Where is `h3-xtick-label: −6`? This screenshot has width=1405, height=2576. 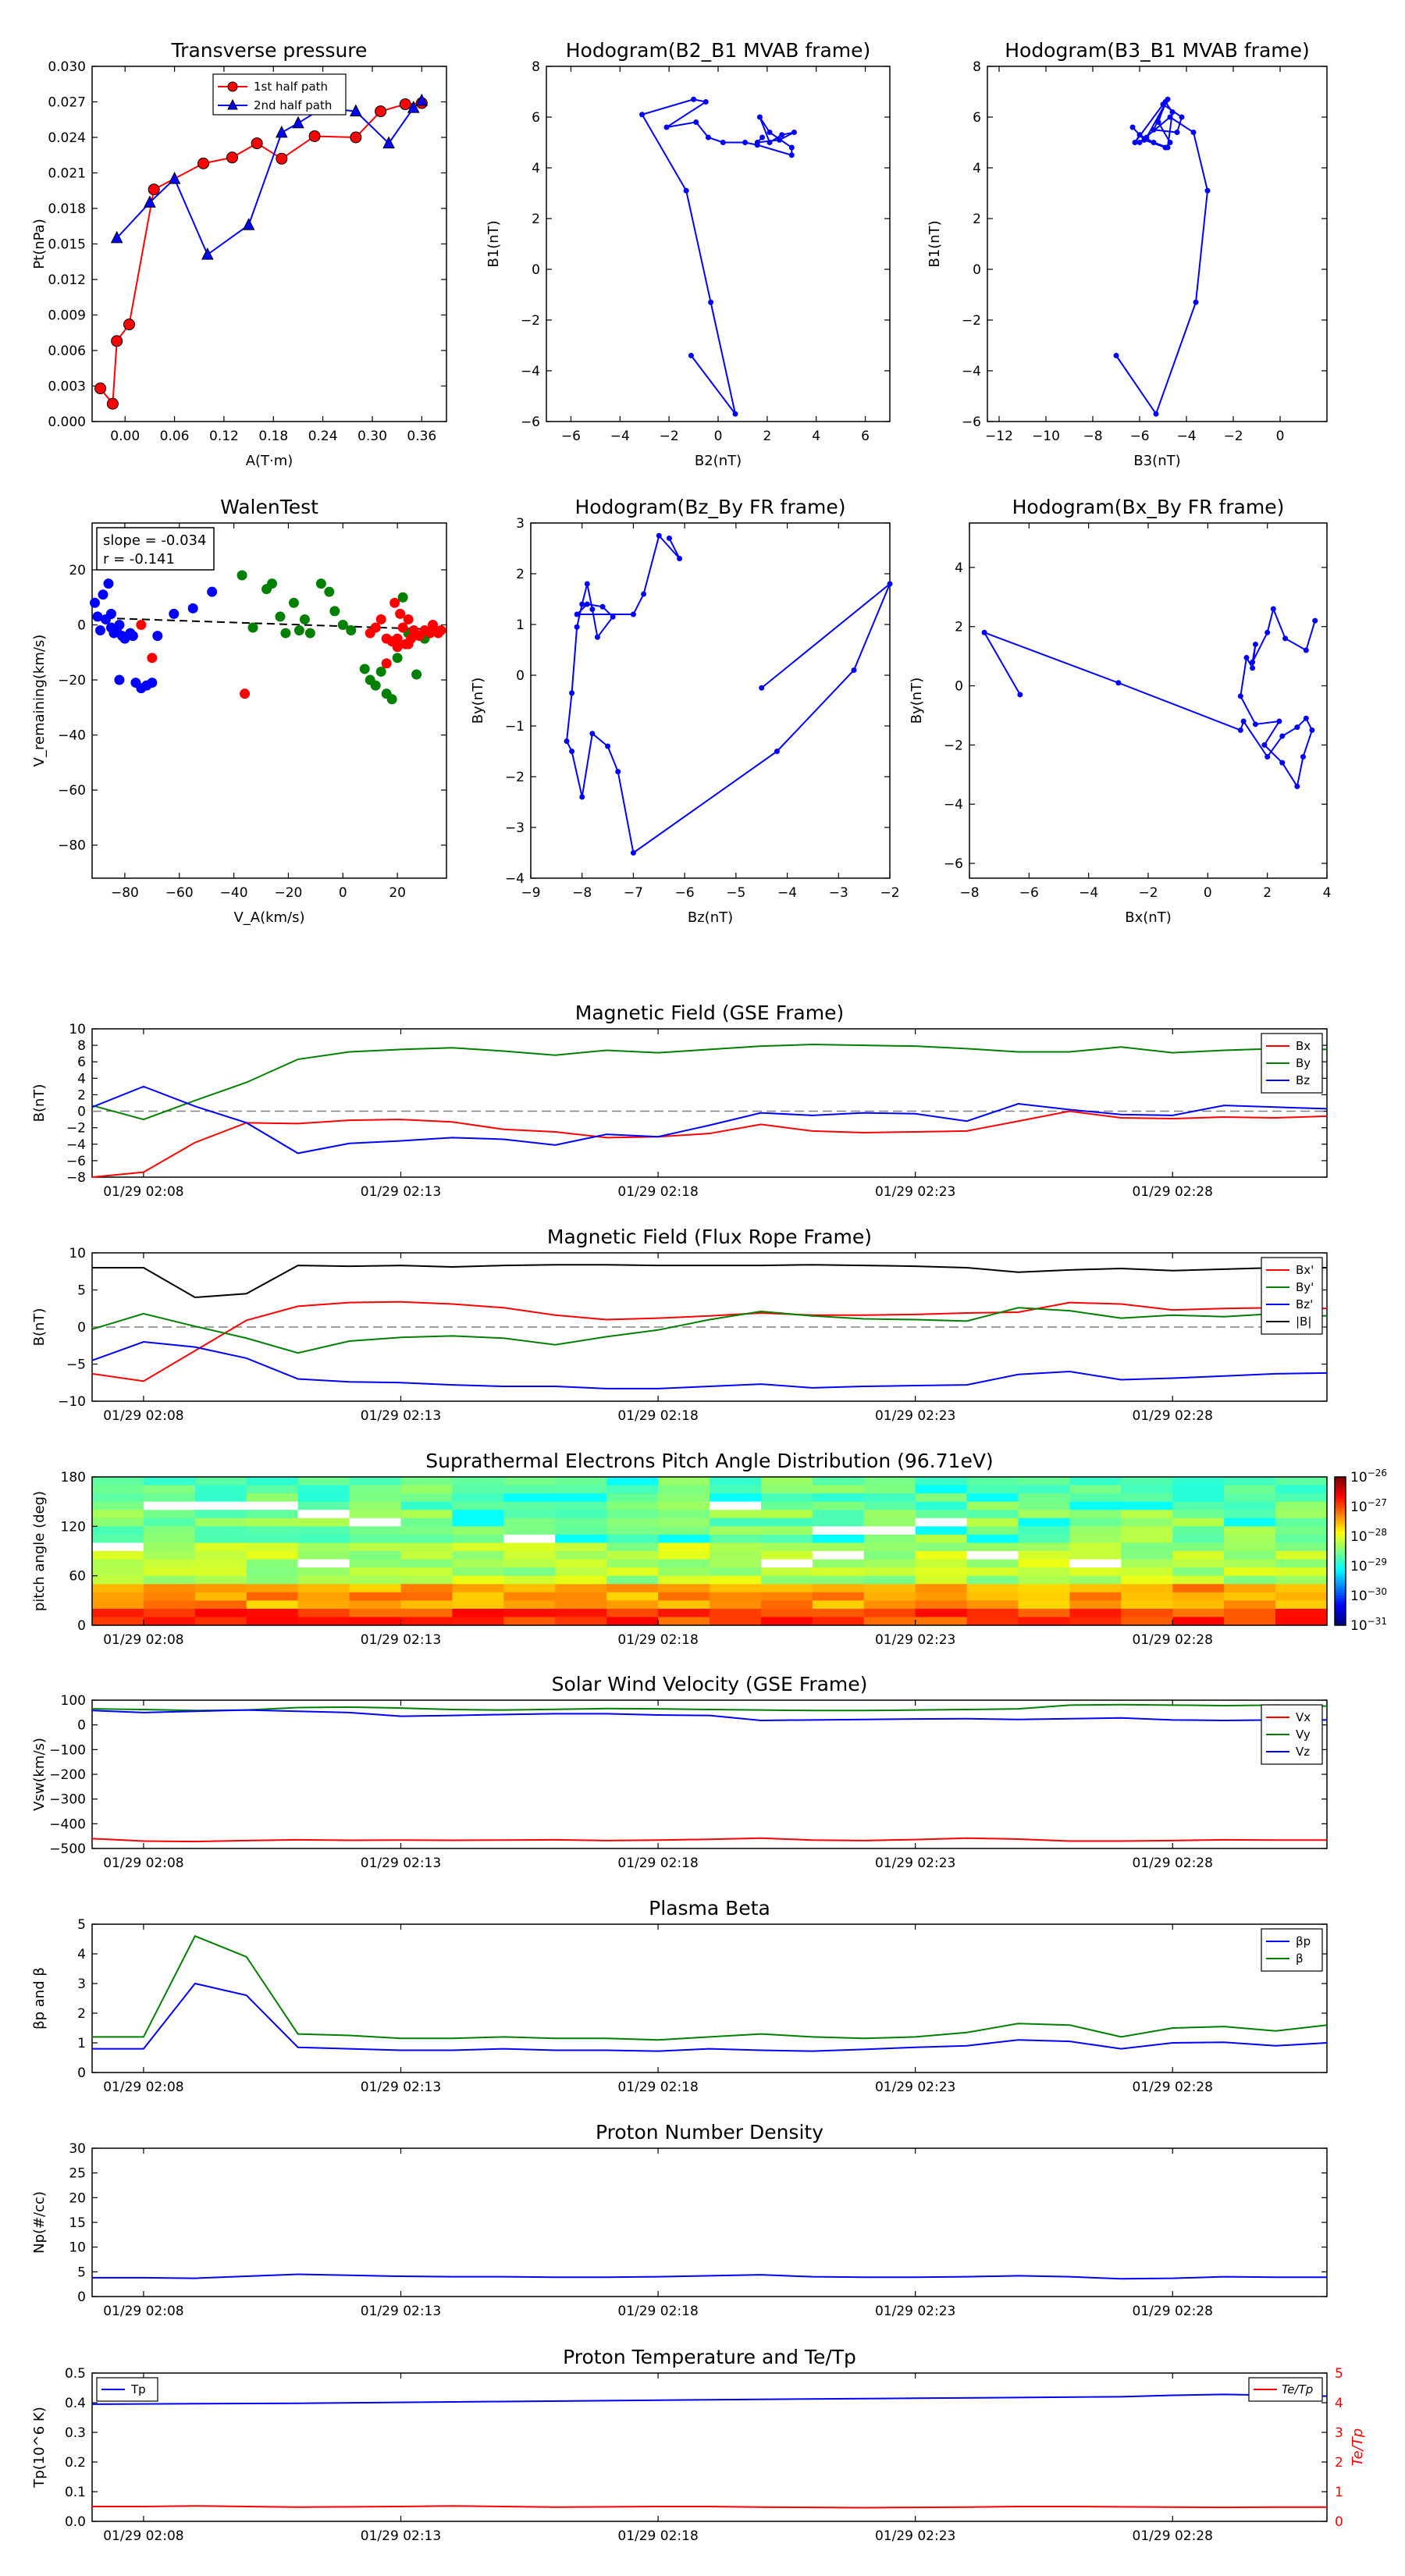
h3-xtick-label: −6 is located at coordinates (685, 893).